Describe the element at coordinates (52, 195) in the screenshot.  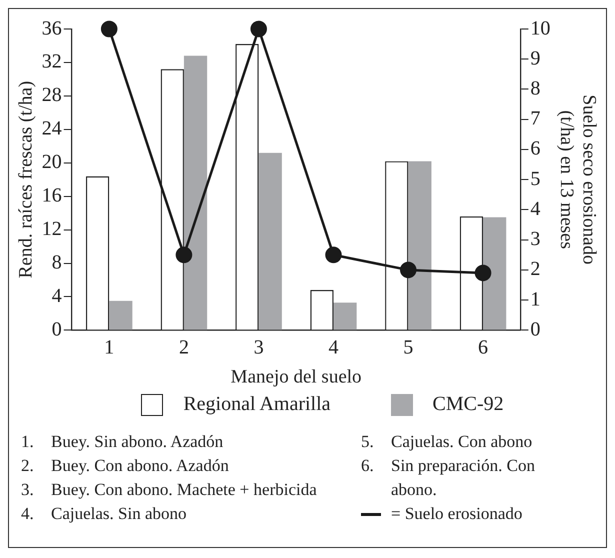
I see `y-tick-label: 16` at that location.